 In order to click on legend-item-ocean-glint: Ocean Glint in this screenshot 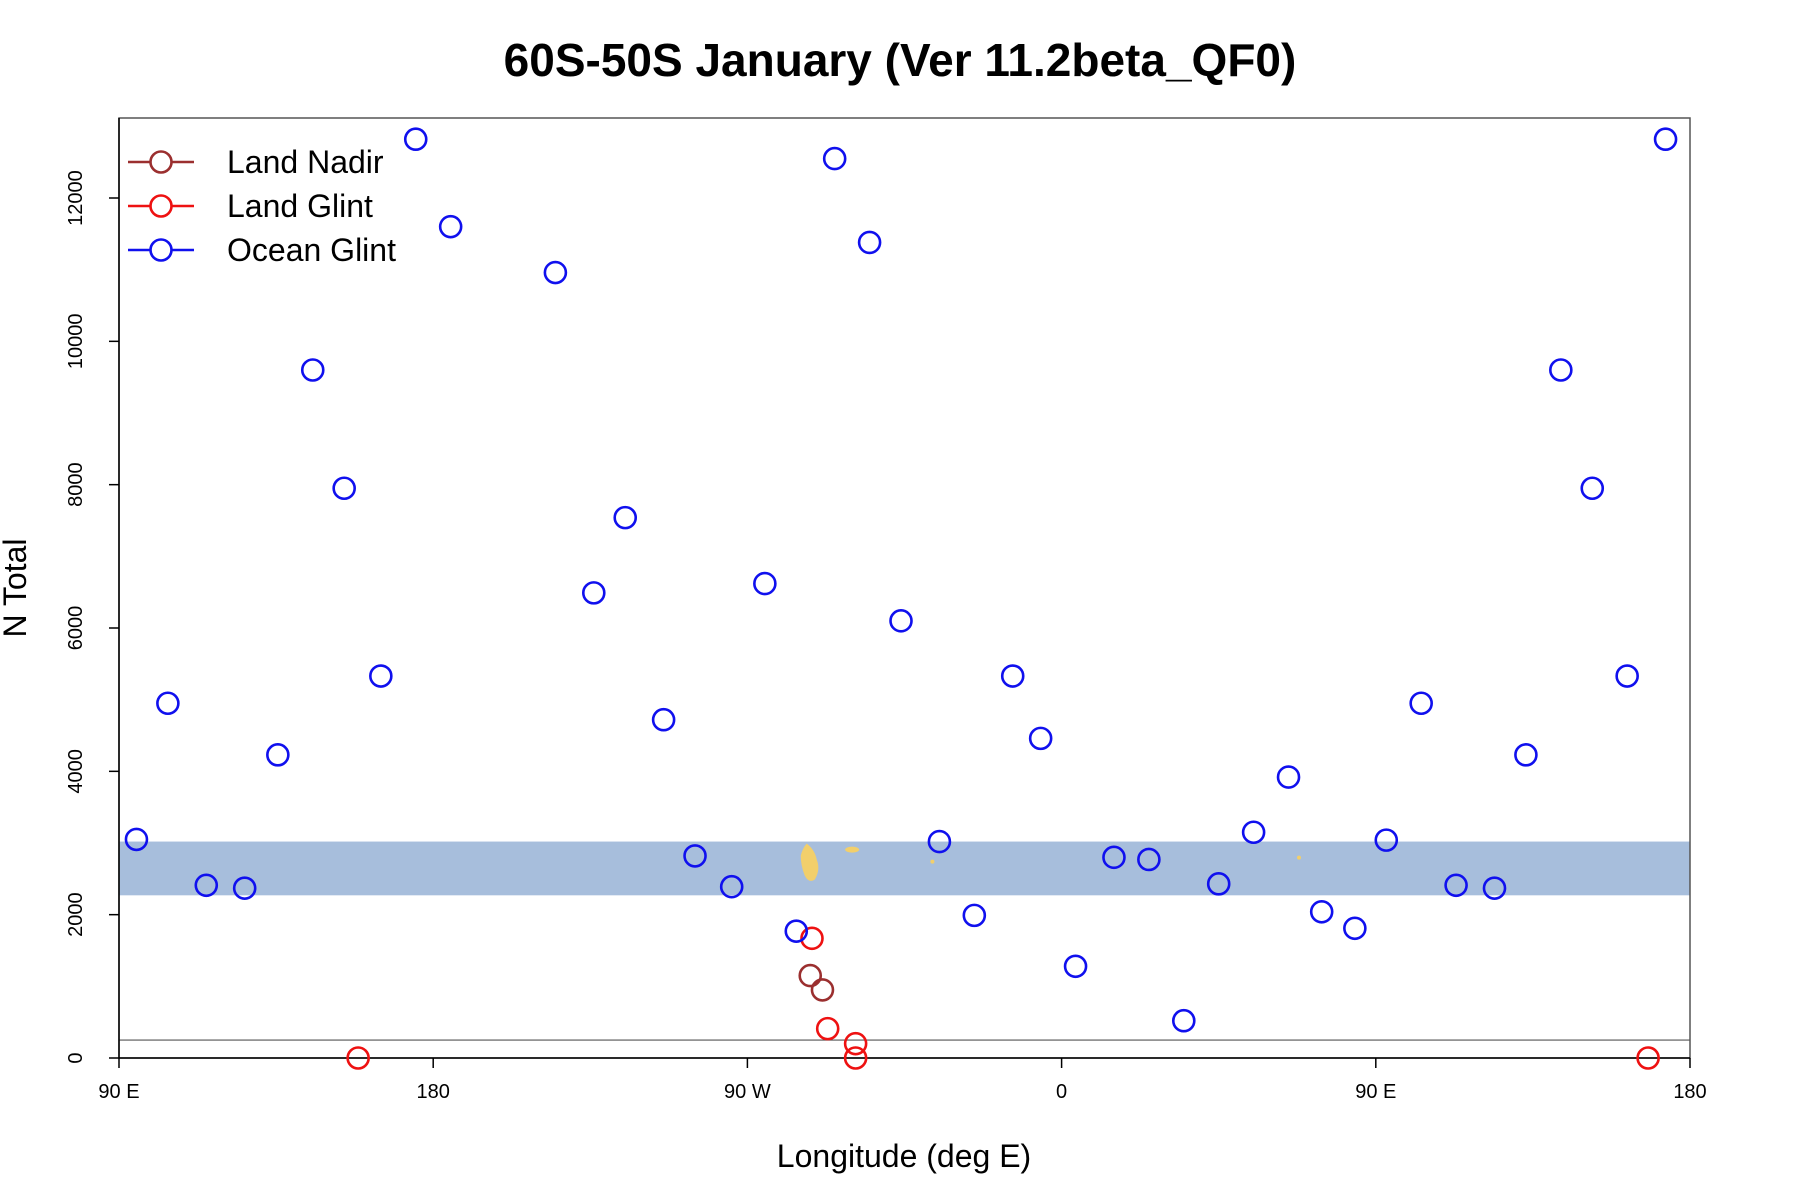, I will do `click(262, 250)`.